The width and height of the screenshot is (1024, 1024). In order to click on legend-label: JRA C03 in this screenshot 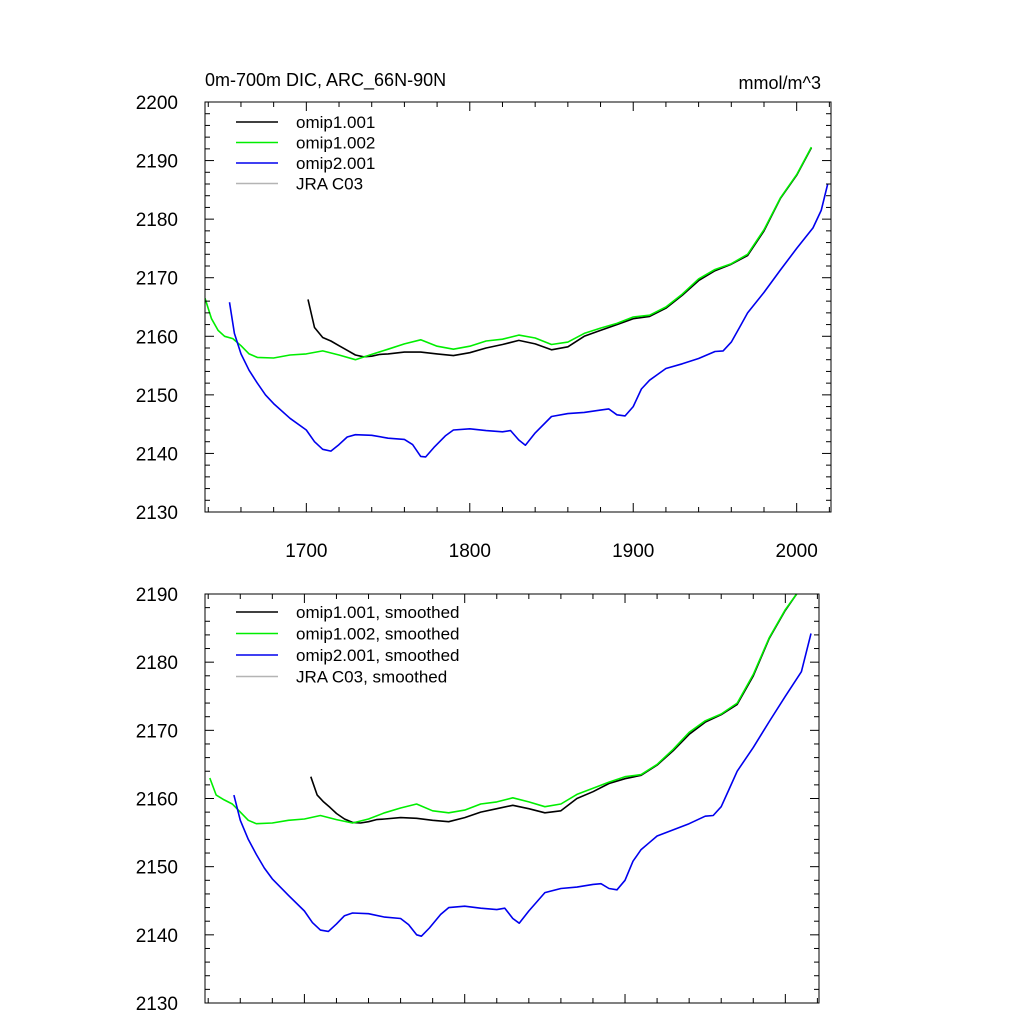, I will do `click(329, 184)`.